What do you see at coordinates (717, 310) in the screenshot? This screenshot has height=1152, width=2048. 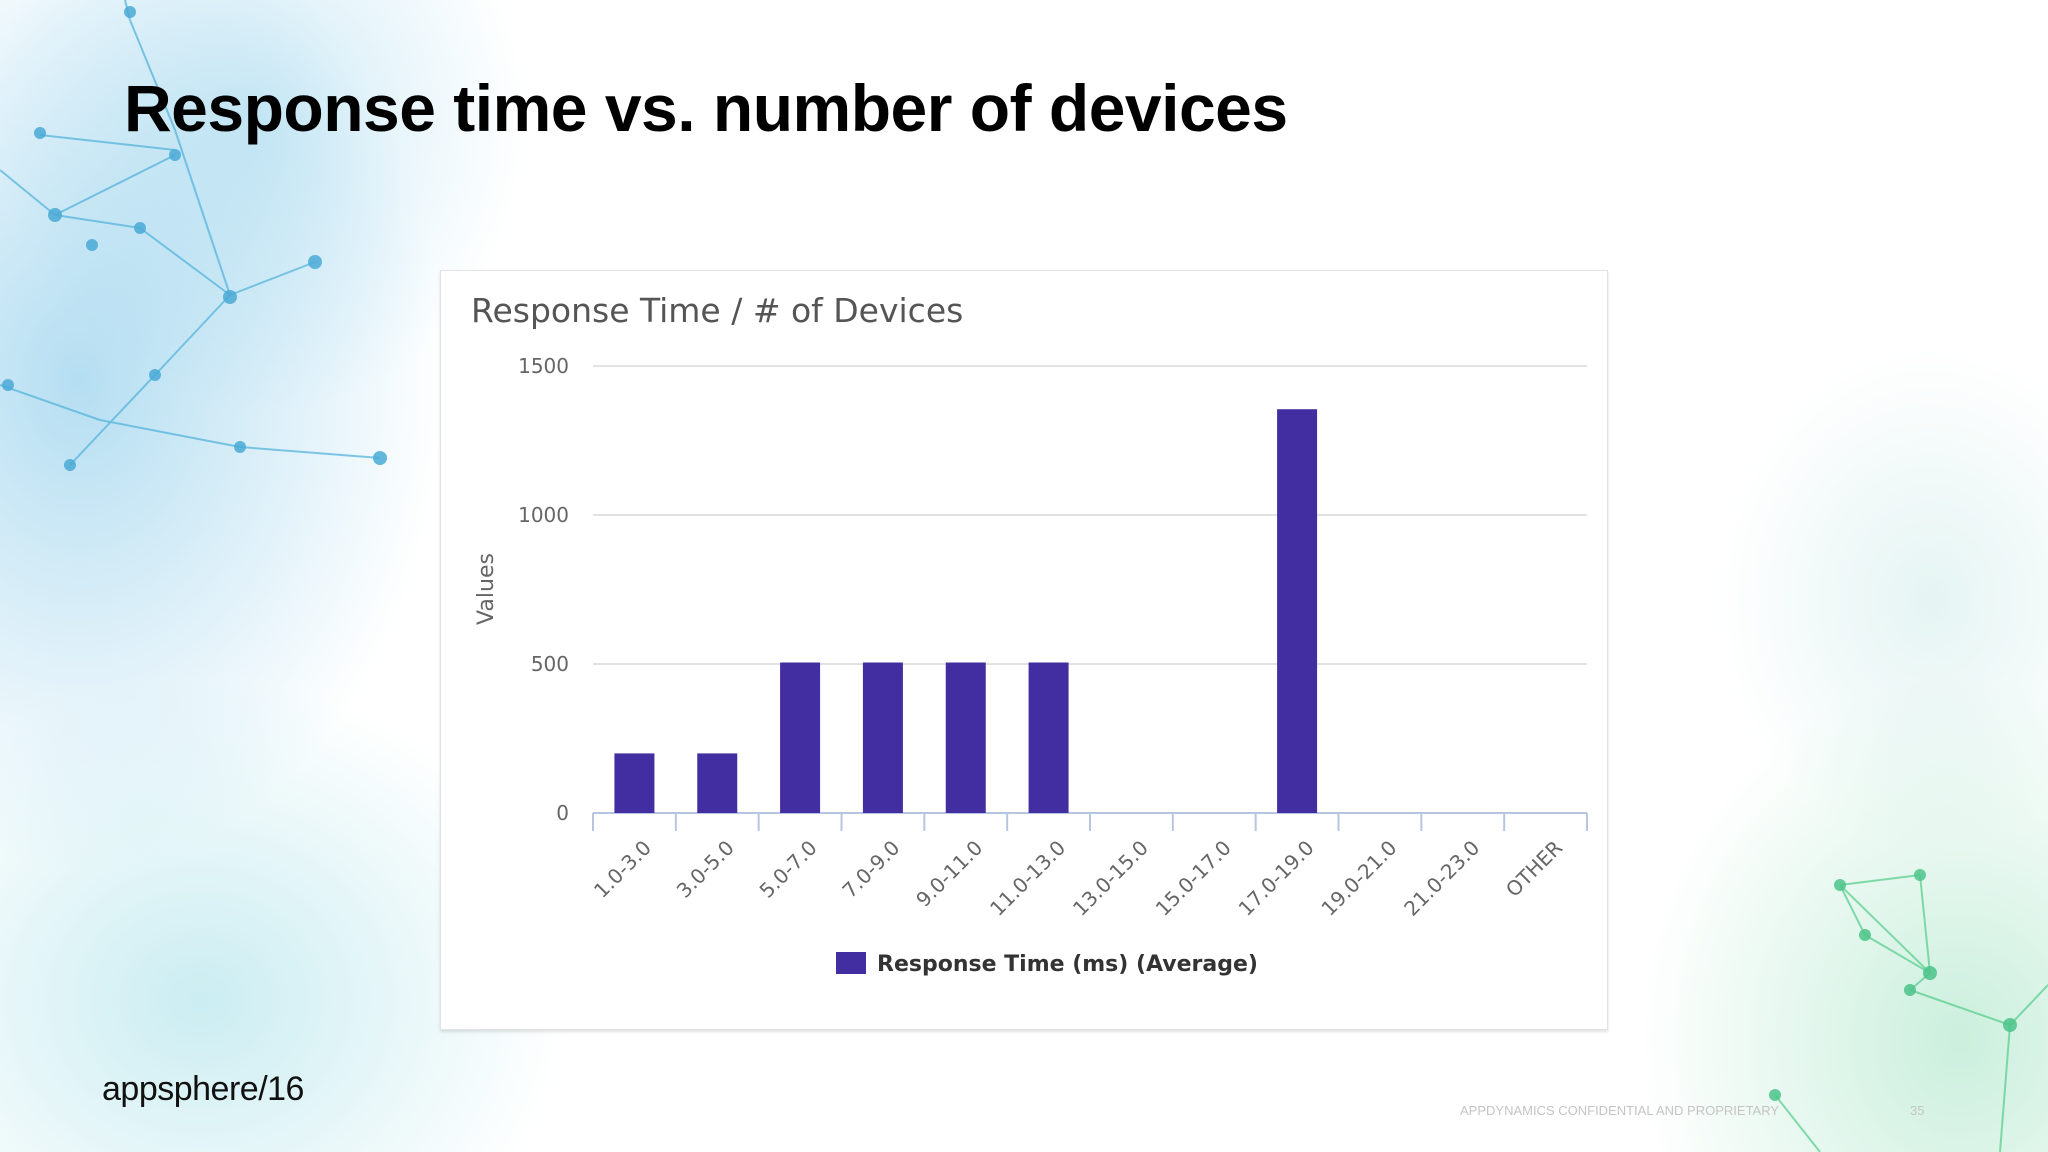 I see `chart-title: Response Time / # of Devices` at bounding box center [717, 310].